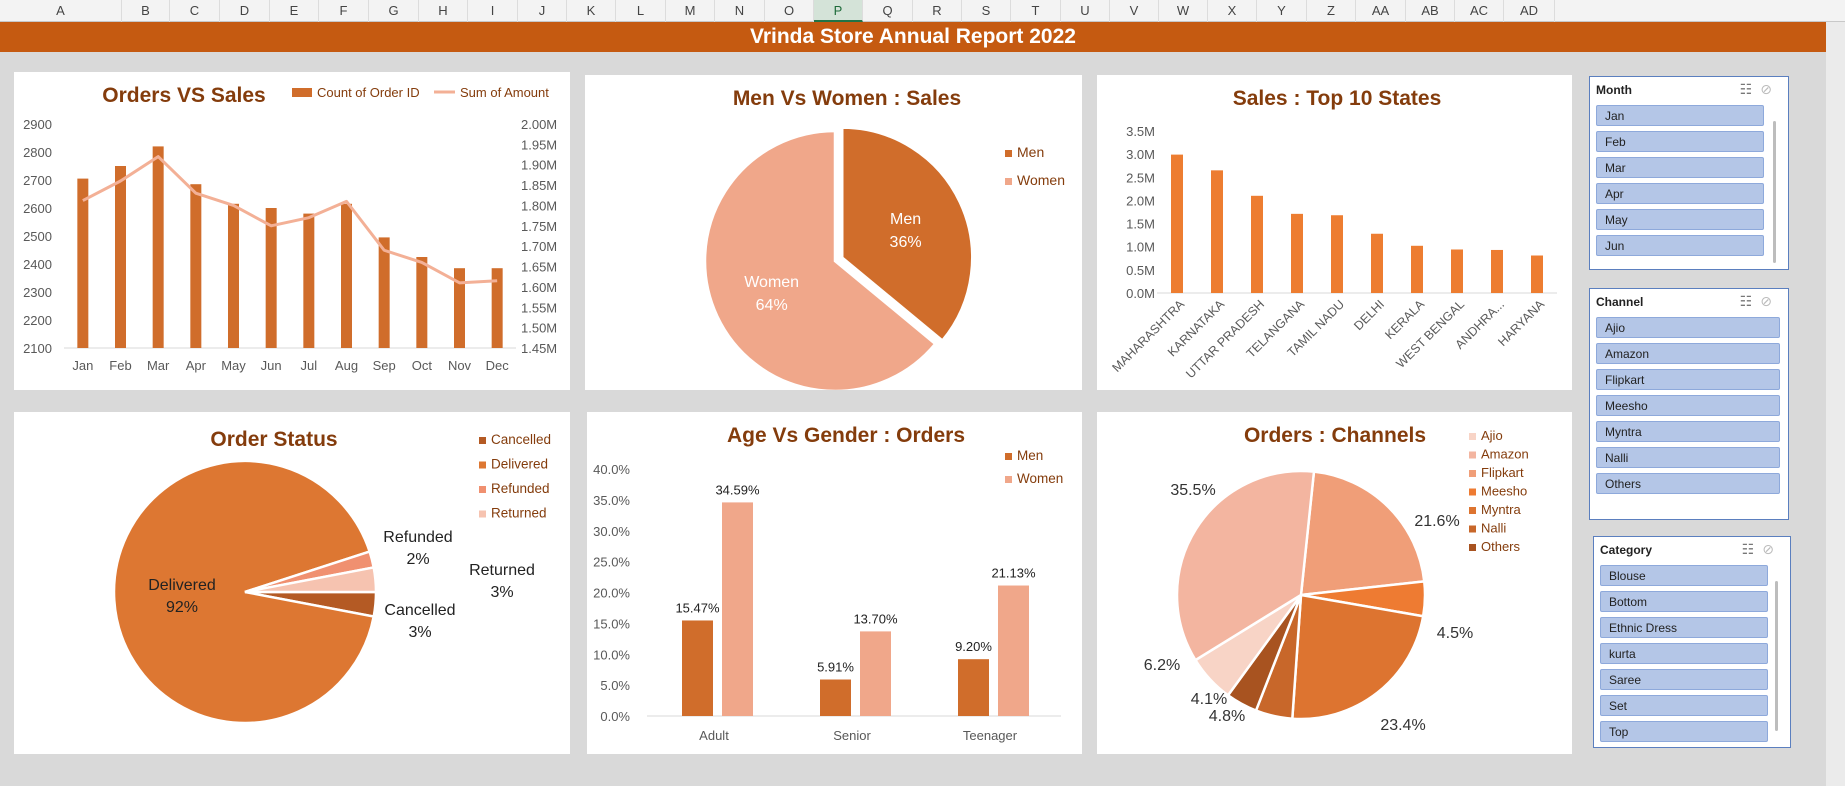  Describe the element at coordinates (1680, 219) in the screenshot. I see `slicer-item-month-may: May` at that location.